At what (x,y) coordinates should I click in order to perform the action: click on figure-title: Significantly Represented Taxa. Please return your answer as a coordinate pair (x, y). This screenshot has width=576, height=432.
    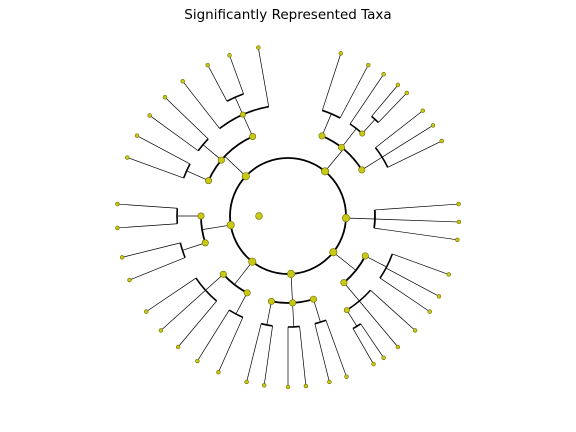
    Looking at the image, I should click on (288, 15).